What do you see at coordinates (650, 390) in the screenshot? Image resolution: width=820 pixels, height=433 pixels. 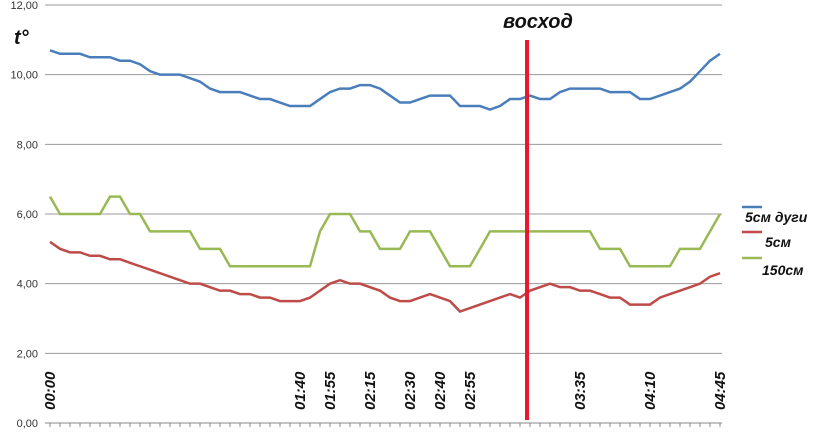 I see `x-tick-label: 04:10` at bounding box center [650, 390].